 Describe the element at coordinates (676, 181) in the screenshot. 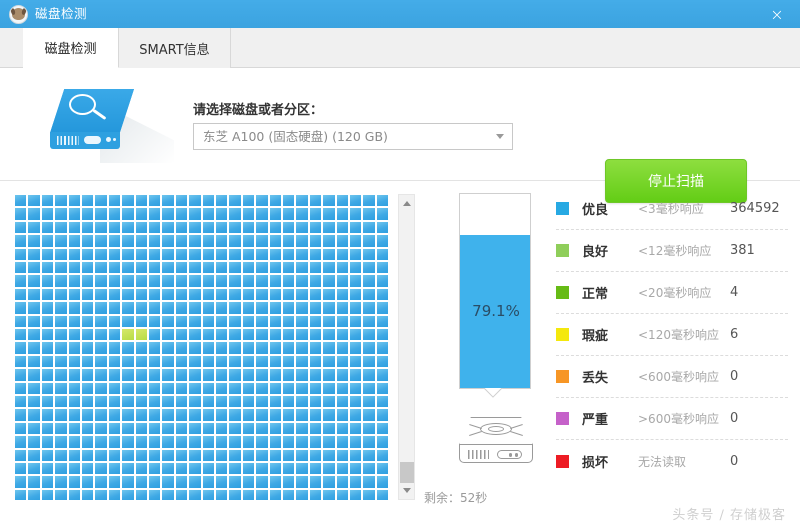

I see `stop-scan-button: 停止扫描` at that location.